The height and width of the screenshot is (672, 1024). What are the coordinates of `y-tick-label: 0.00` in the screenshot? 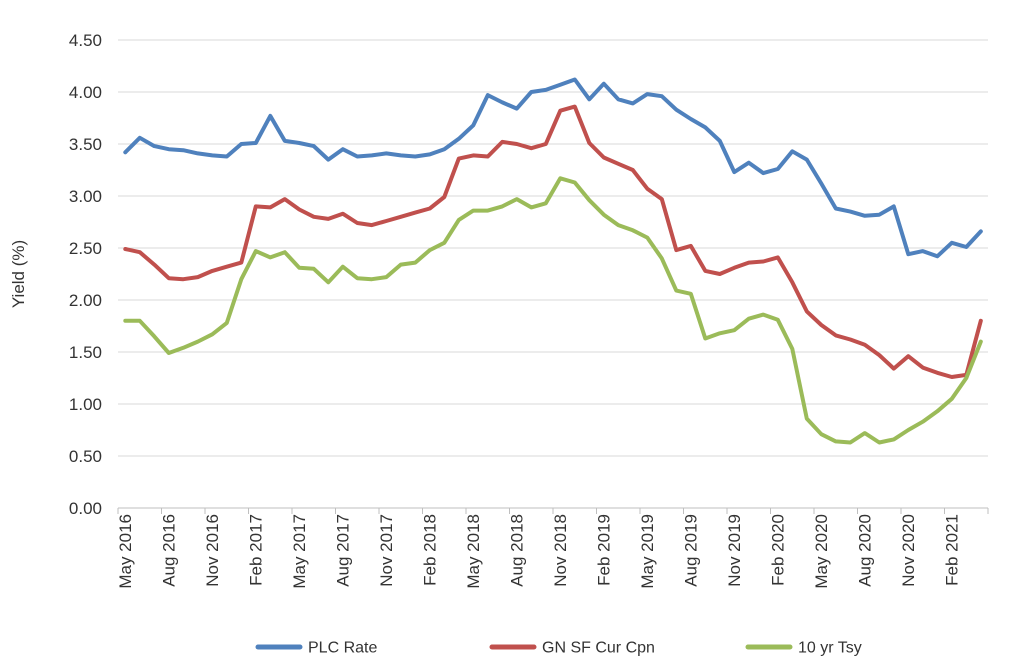 It's located at (85, 508).